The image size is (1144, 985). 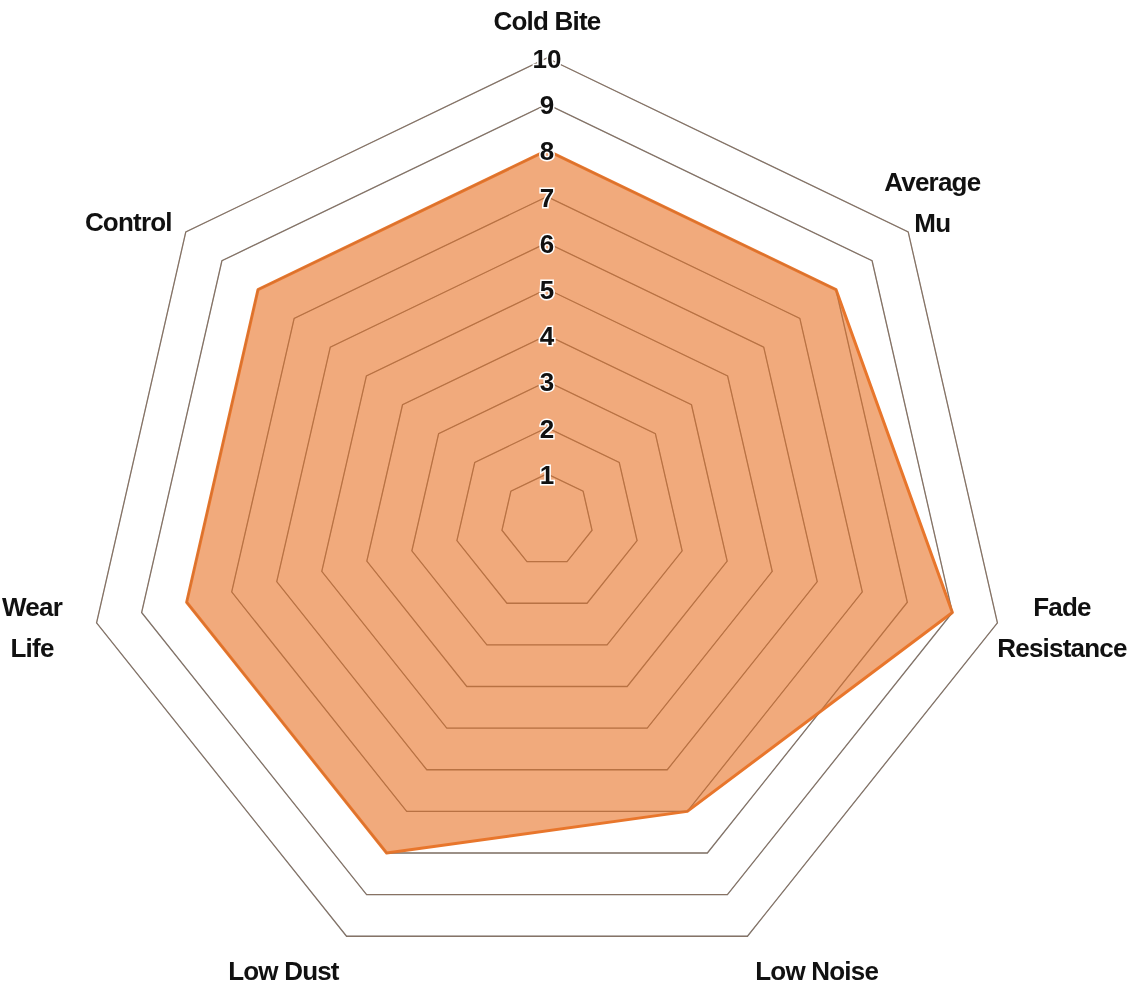 I want to click on spoke-label: Low Dust, so click(x=284, y=970).